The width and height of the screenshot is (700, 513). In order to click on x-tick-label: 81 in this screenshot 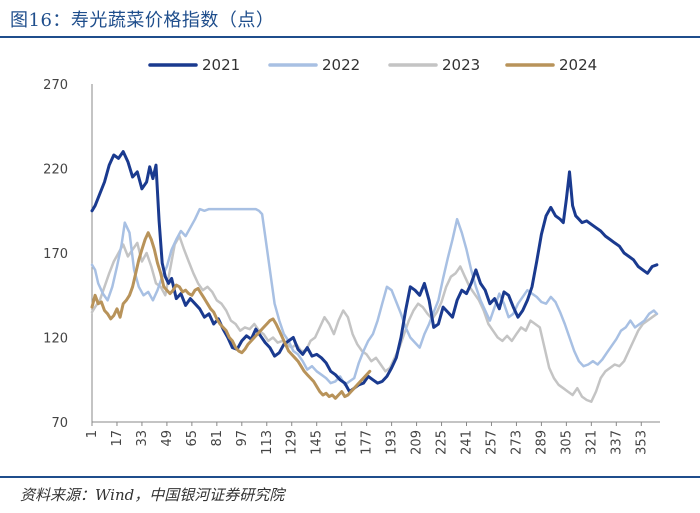, I will do `click(217, 438)`.